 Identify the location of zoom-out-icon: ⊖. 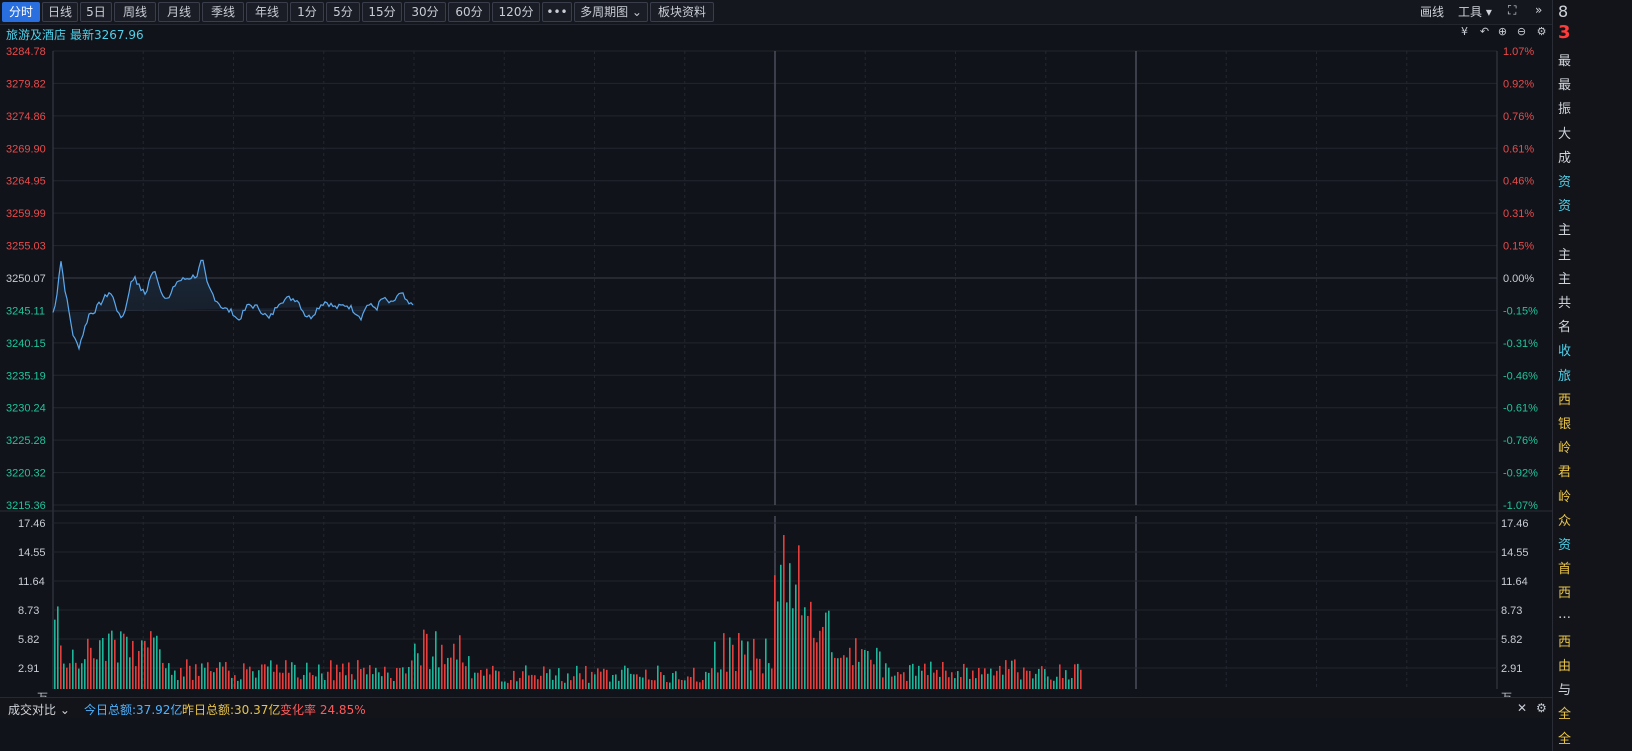
(1521, 31).